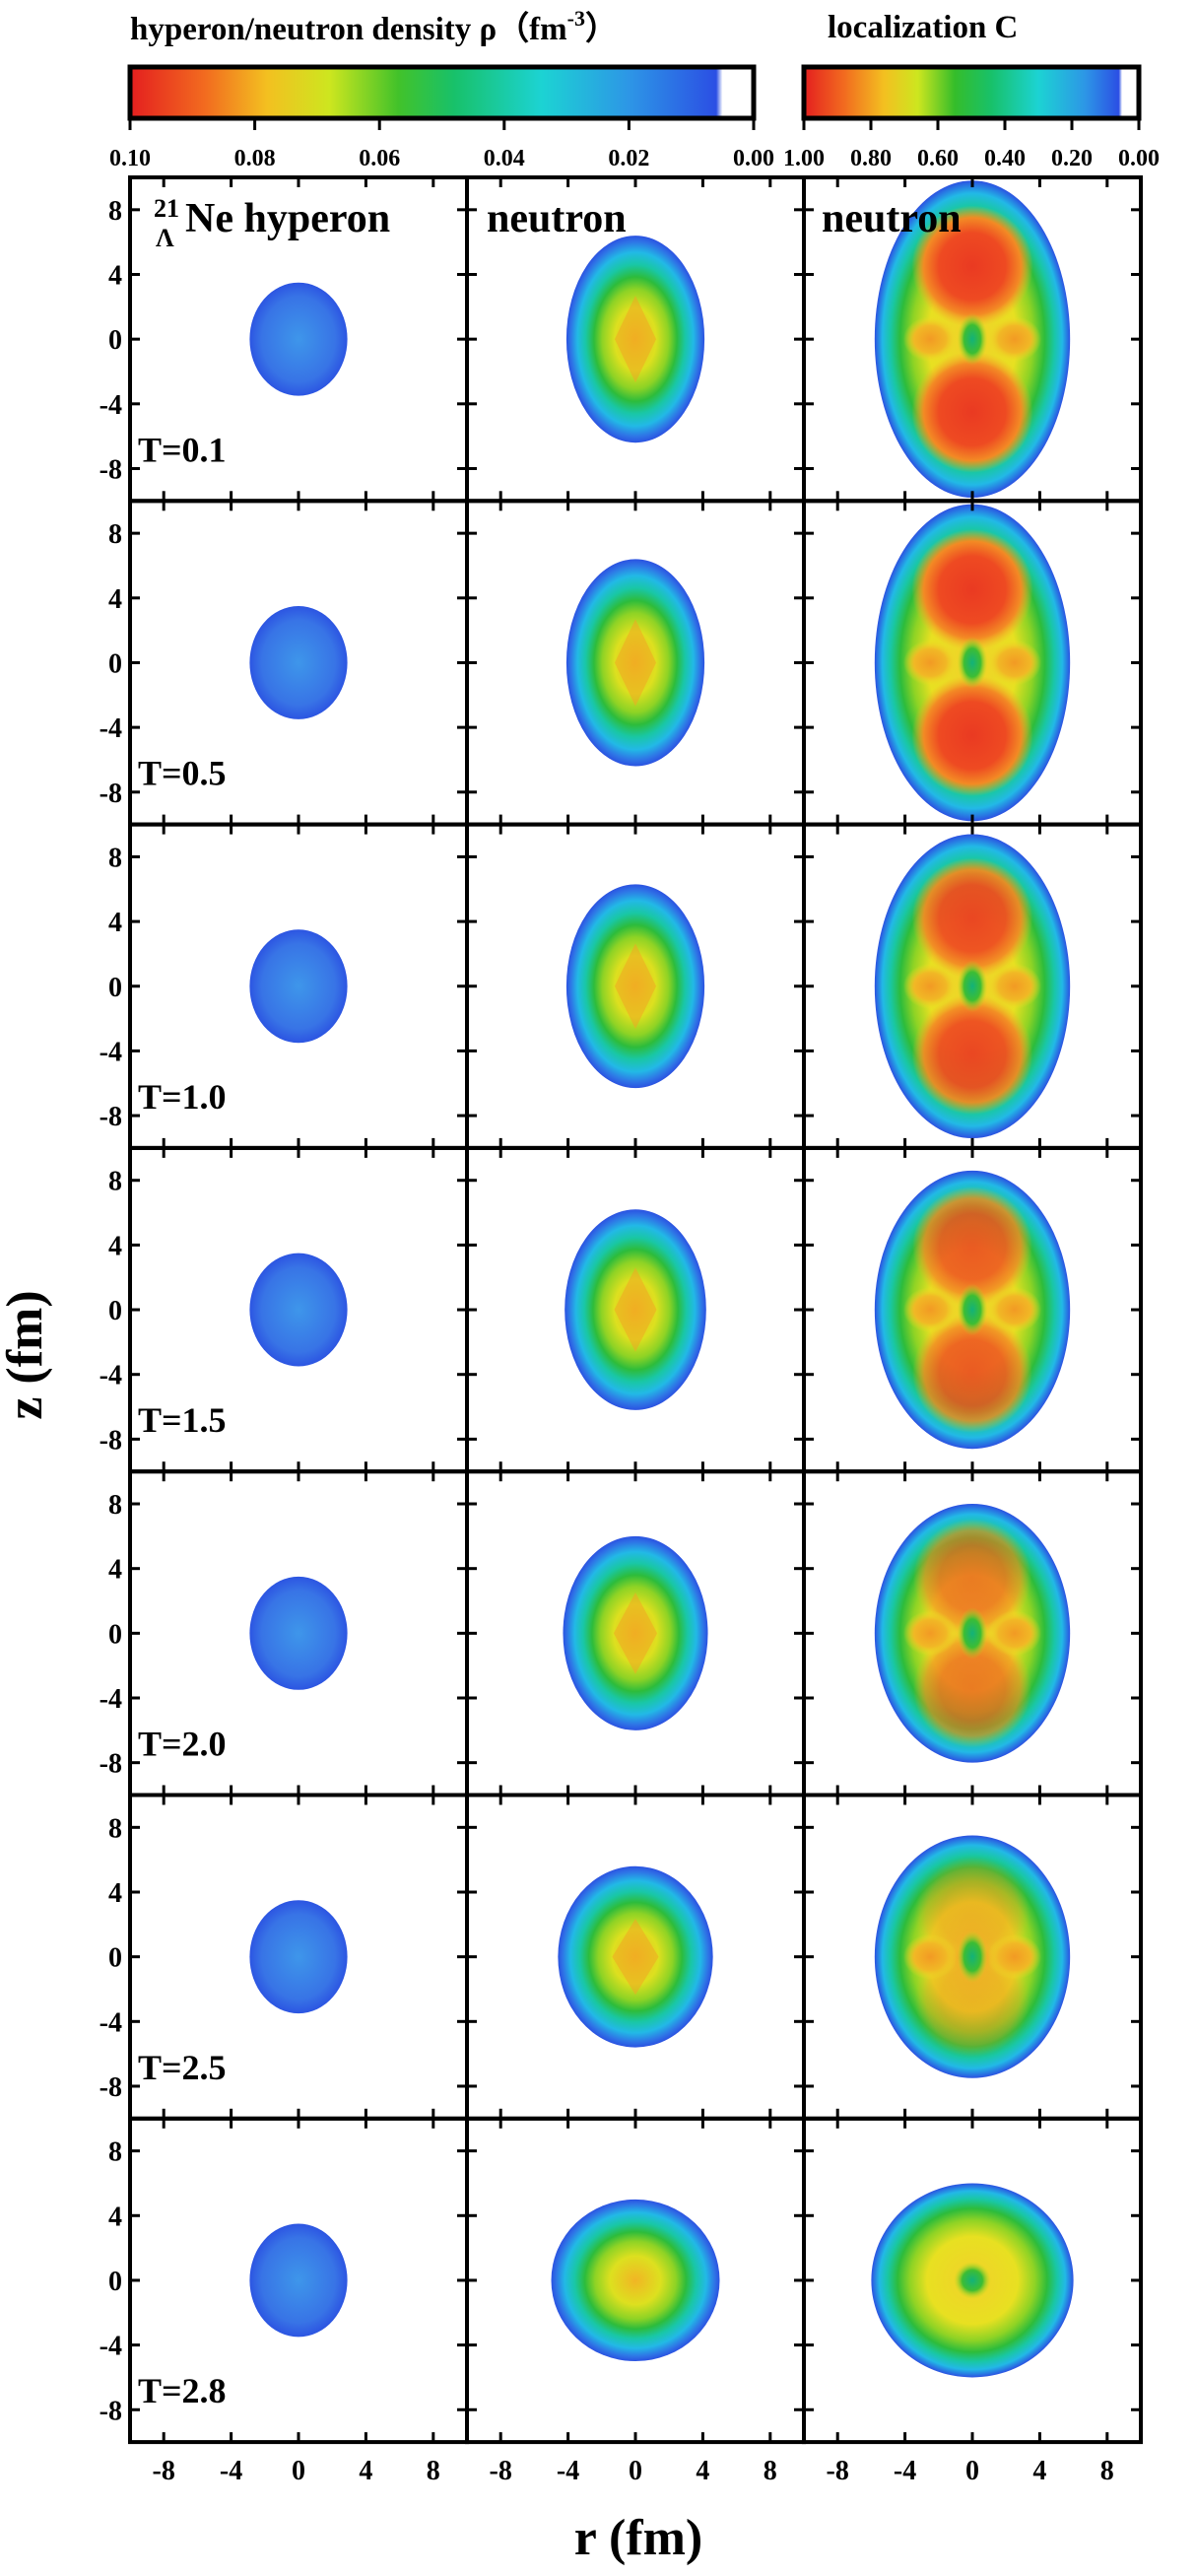 This screenshot has width=1196, height=2576. What do you see at coordinates (299, 2471) in the screenshot?
I see `x-tick-label: 0` at bounding box center [299, 2471].